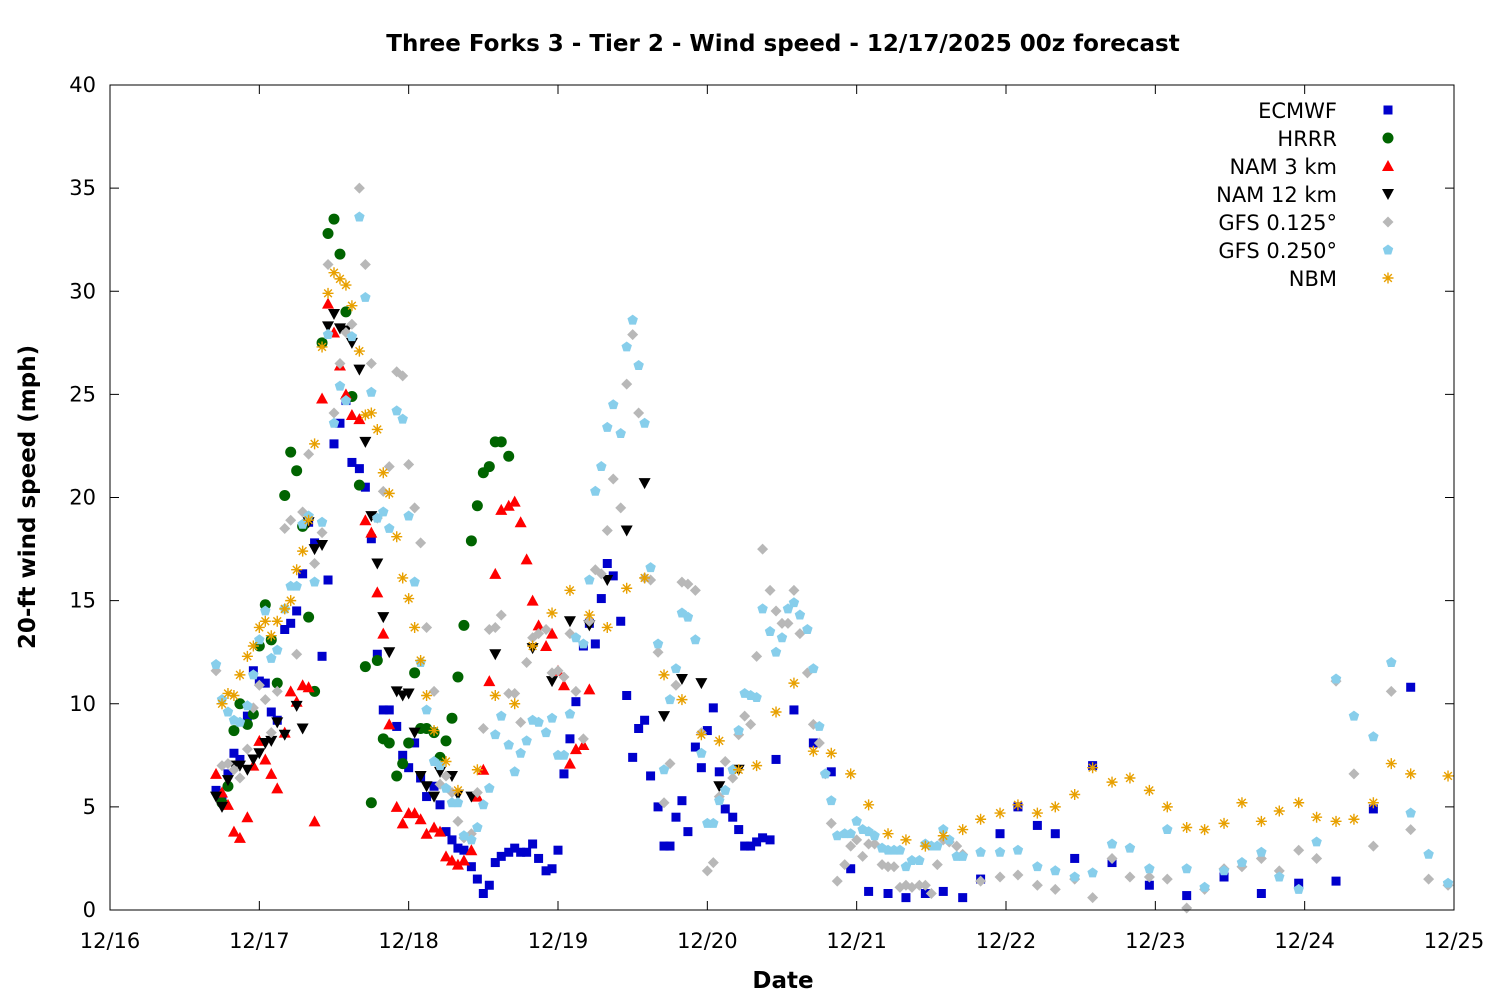  What do you see at coordinates (1297, 111) in the screenshot?
I see `legend-label: ECMWF` at bounding box center [1297, 111].